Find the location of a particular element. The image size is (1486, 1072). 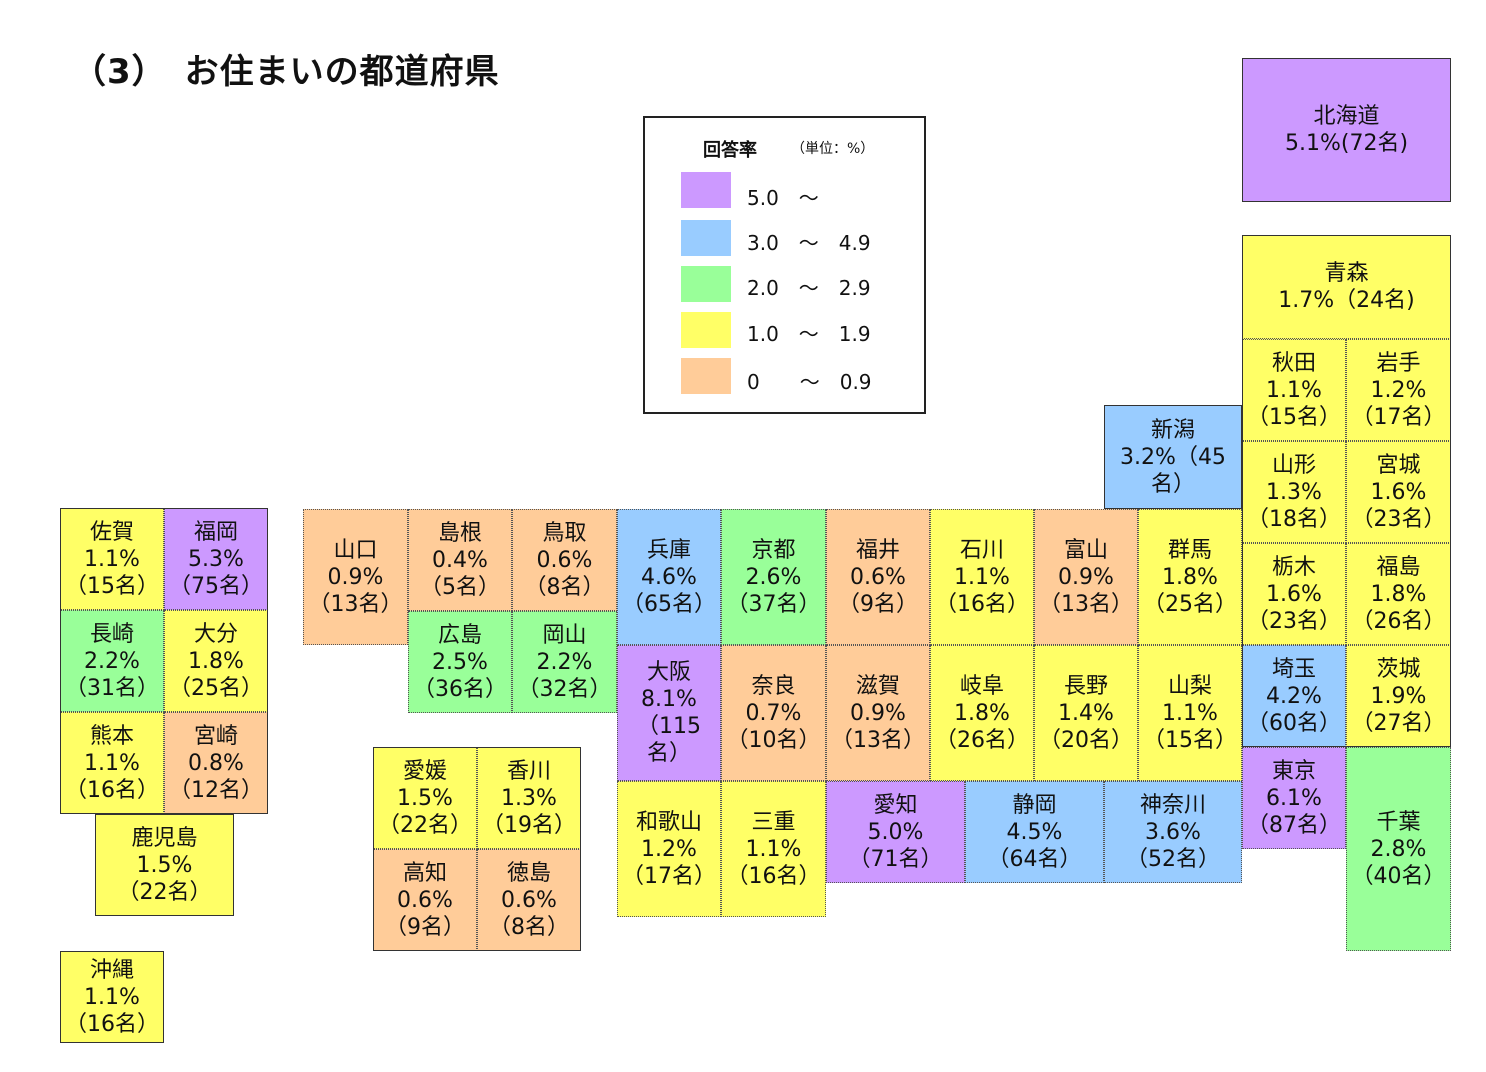

pref-name: 兵庫 is located at coordinates (668, 550).